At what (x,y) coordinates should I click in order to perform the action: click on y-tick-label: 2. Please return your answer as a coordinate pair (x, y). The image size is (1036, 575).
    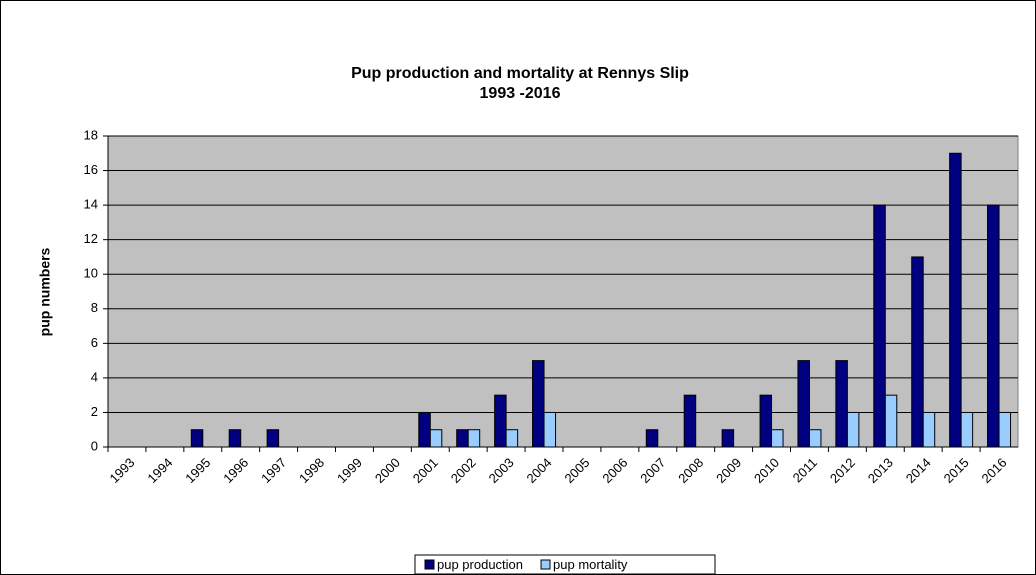
    Looking at the image, I should click on (94, 411).